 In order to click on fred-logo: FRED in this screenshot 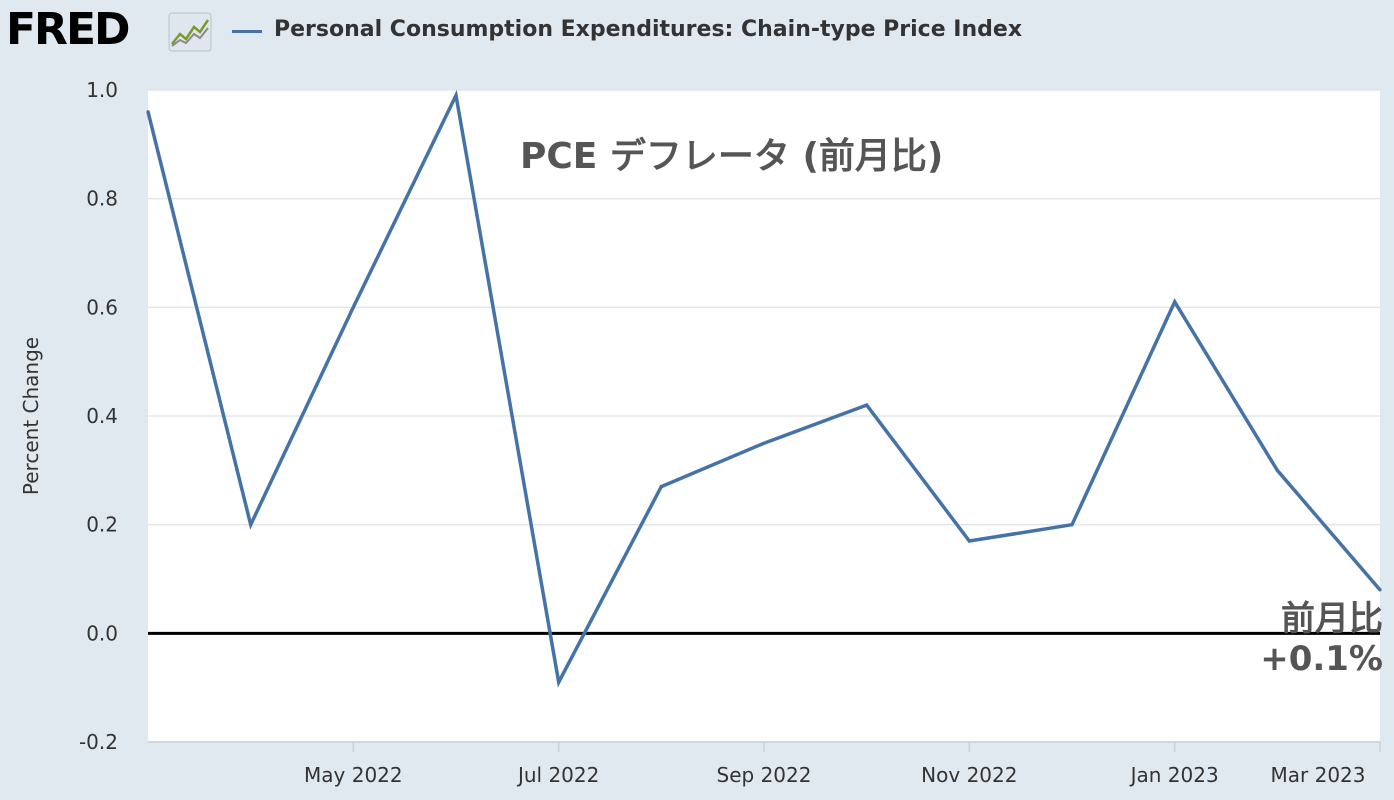, I will do `click(68, 29)`.